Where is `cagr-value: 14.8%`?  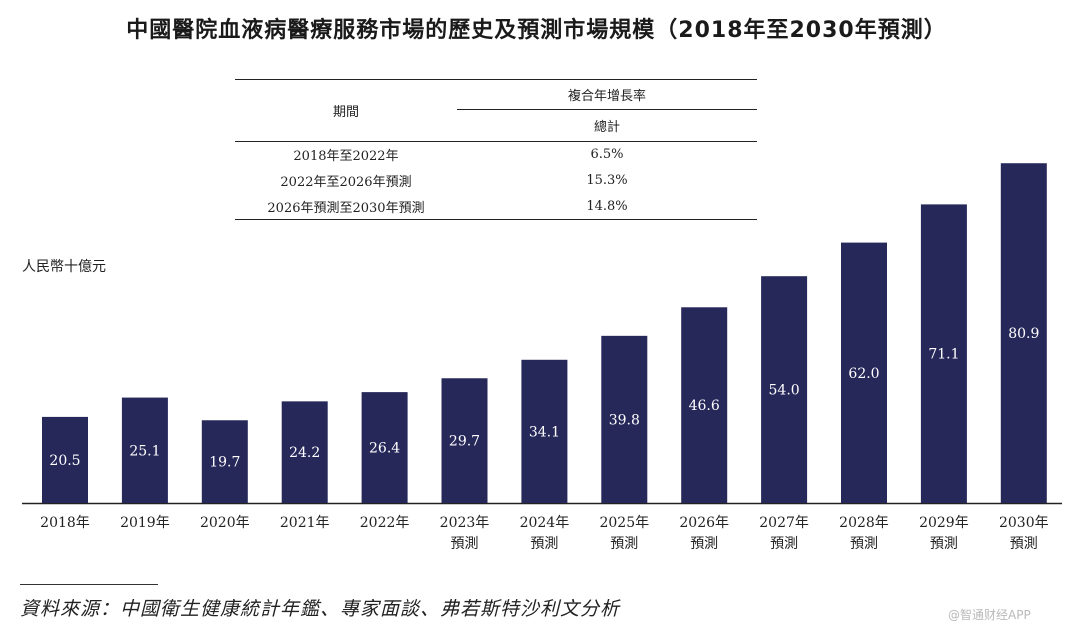 cagr-value: 14.8% is located at coordinates (607, 206).